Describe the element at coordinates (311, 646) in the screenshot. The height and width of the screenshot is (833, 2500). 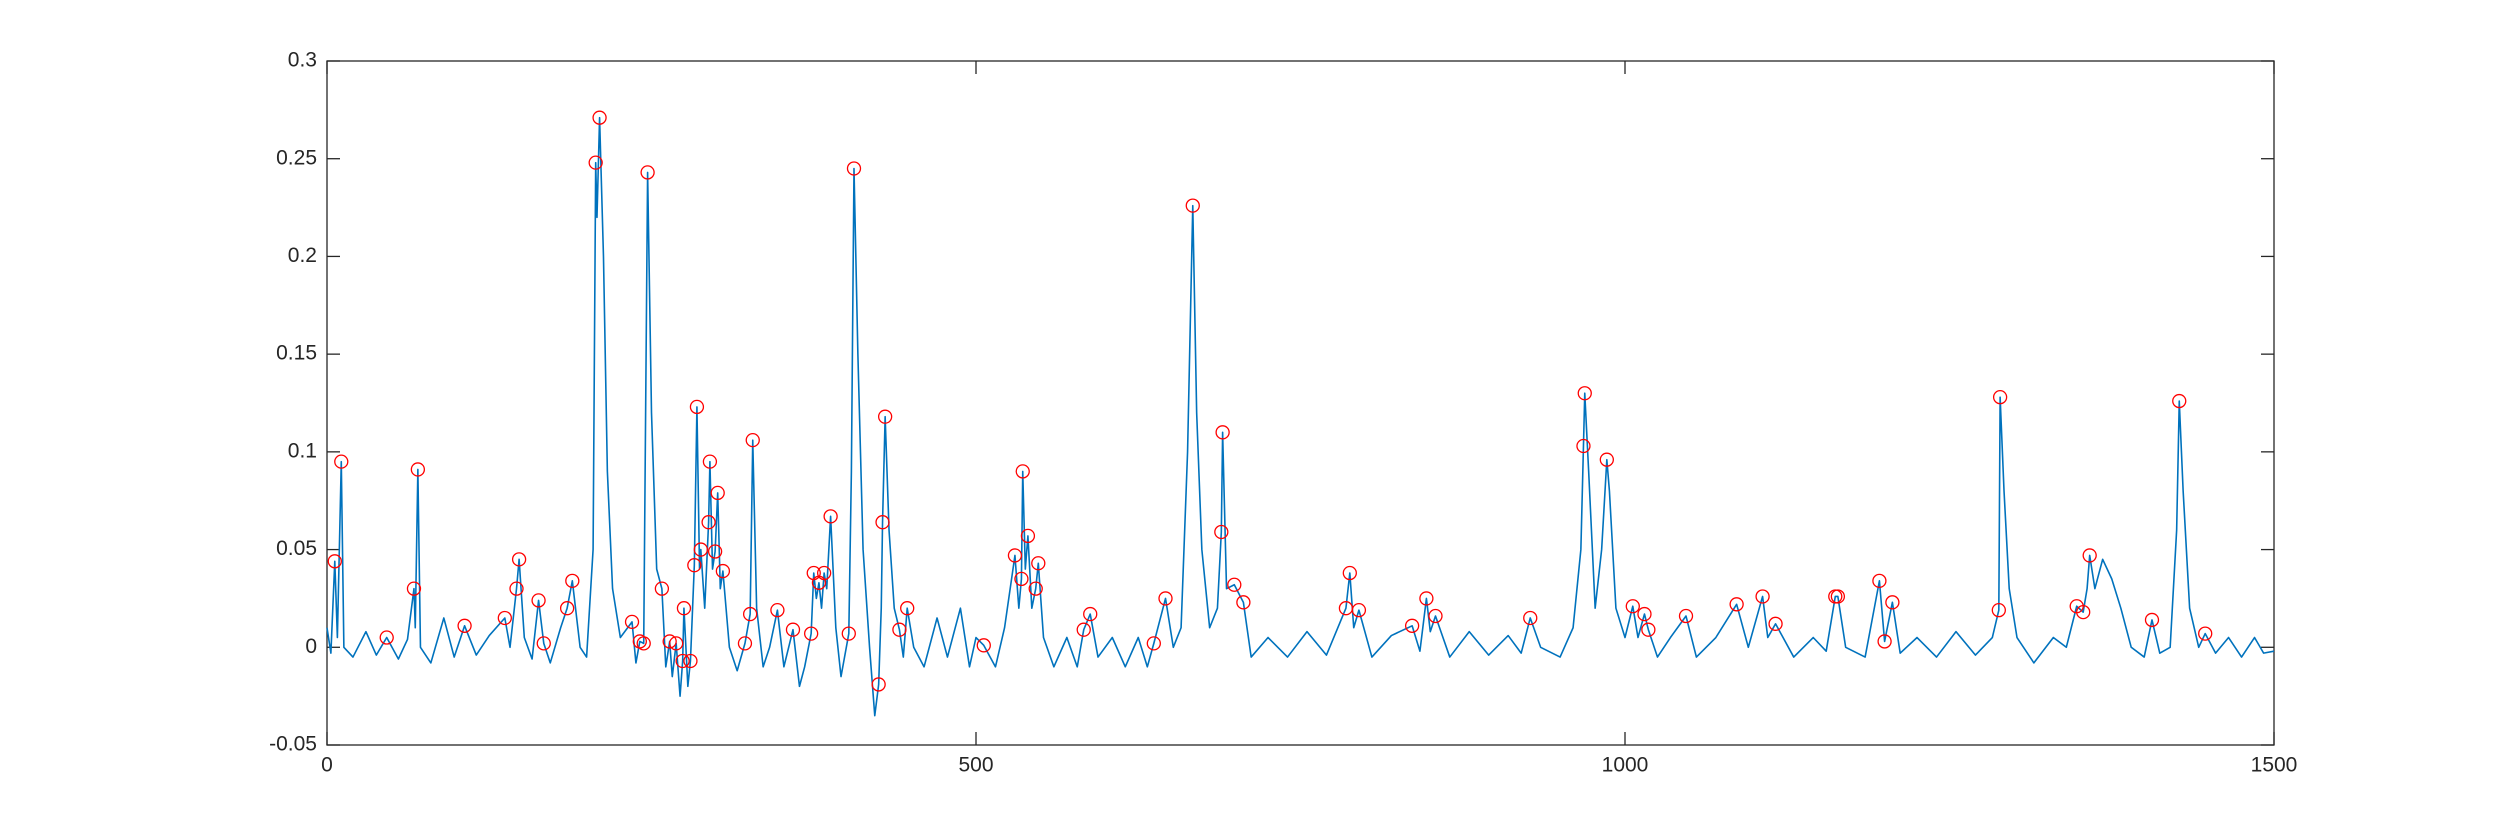
I see `y-tick-label: 0` at that location.